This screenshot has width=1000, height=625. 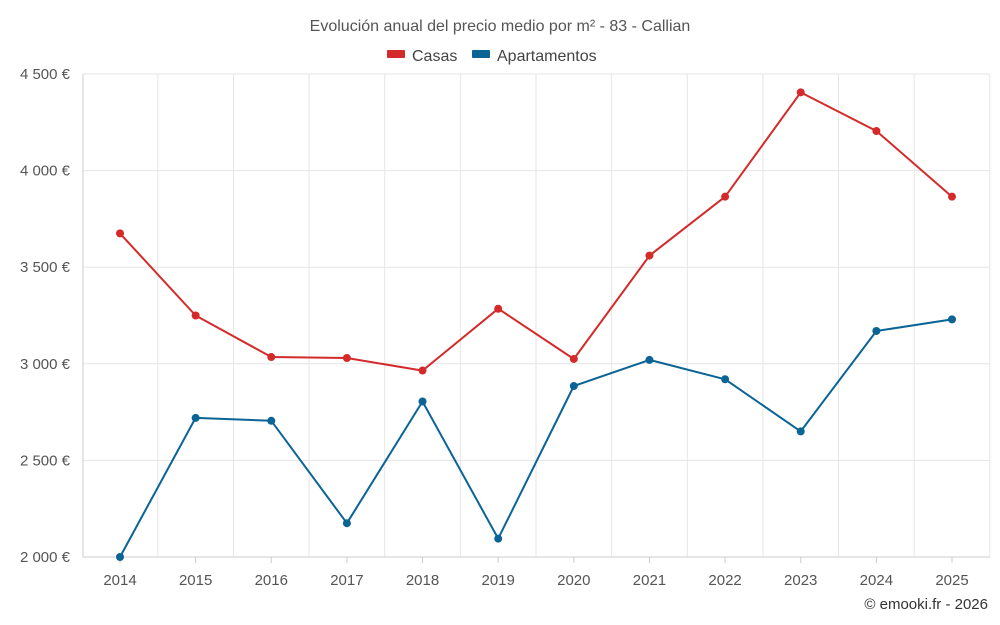 What do you see at coordinates (45, 364) in the screenshot?
I see `y-tick-label: 3 000 €` at bounding box center [45, 364].